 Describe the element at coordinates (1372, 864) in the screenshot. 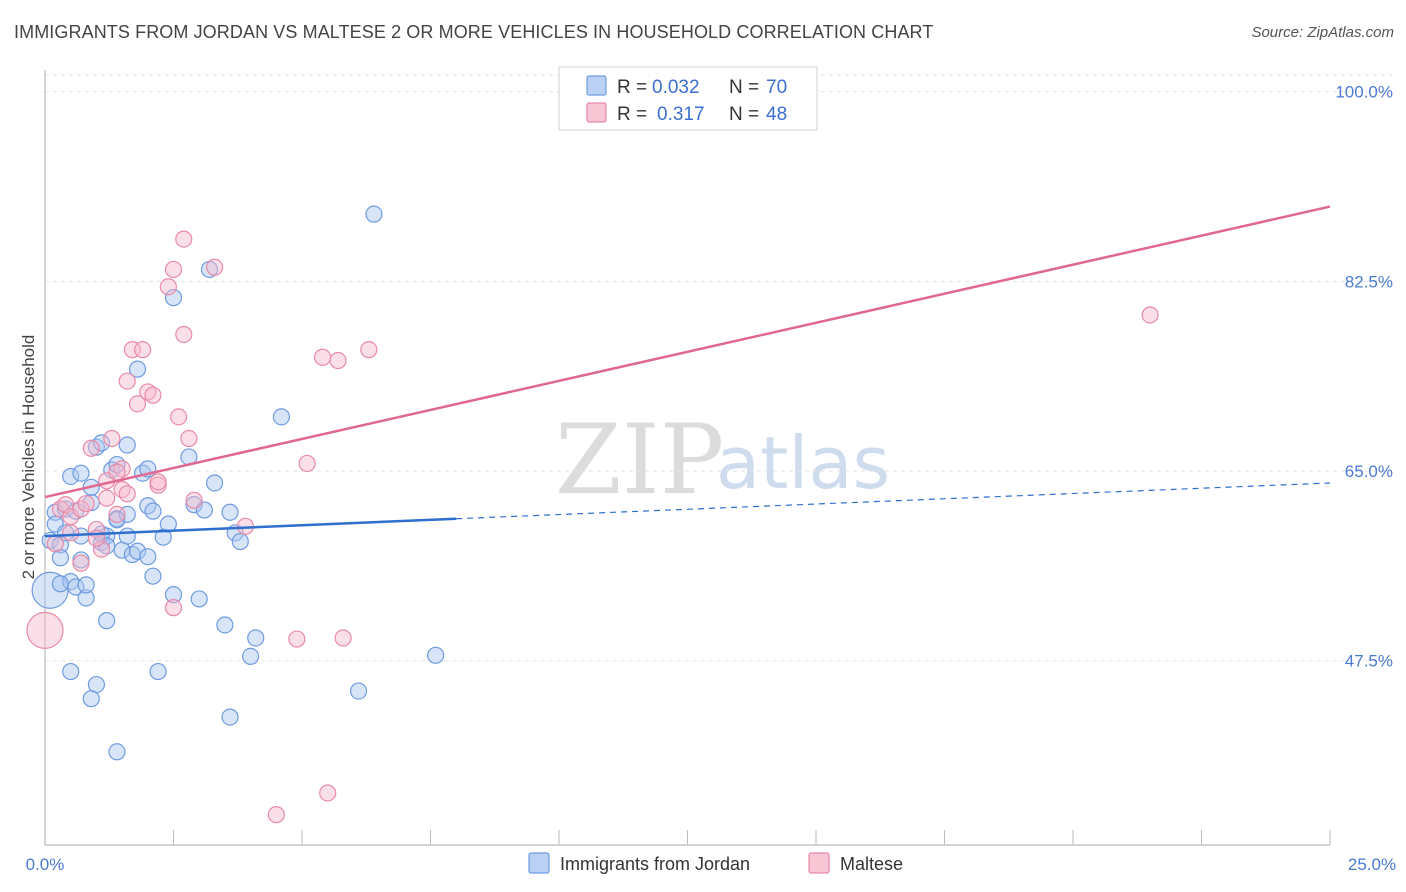

I see `x-tick-label-end: 25.0%` at that location.